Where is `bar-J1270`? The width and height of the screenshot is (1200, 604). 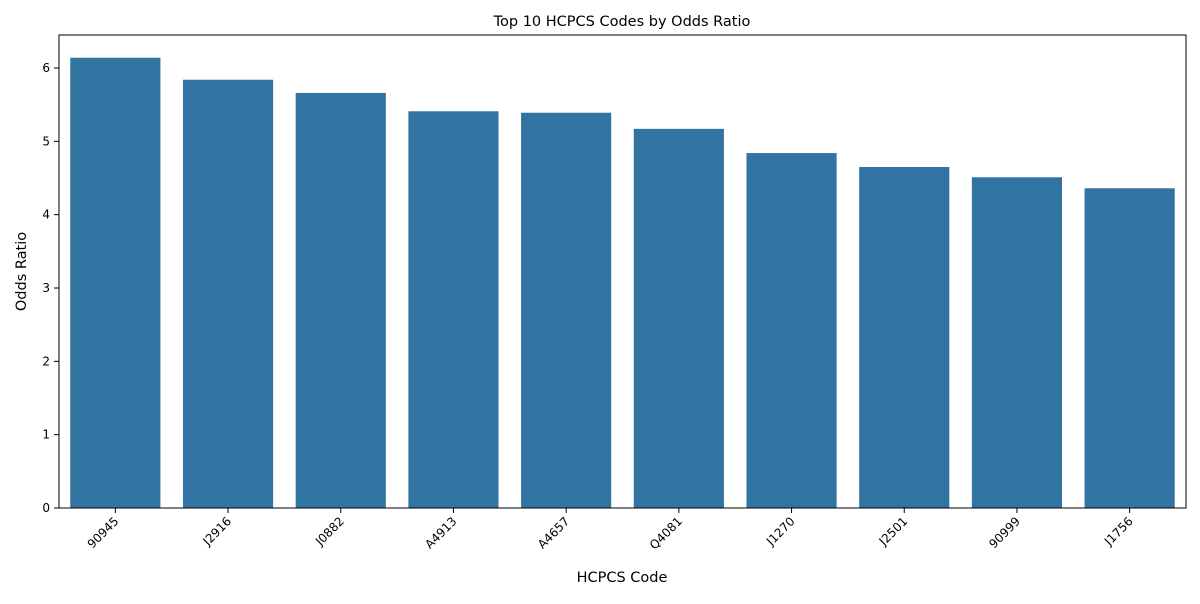 bar-J1270 is located at coordinates (791, 330).